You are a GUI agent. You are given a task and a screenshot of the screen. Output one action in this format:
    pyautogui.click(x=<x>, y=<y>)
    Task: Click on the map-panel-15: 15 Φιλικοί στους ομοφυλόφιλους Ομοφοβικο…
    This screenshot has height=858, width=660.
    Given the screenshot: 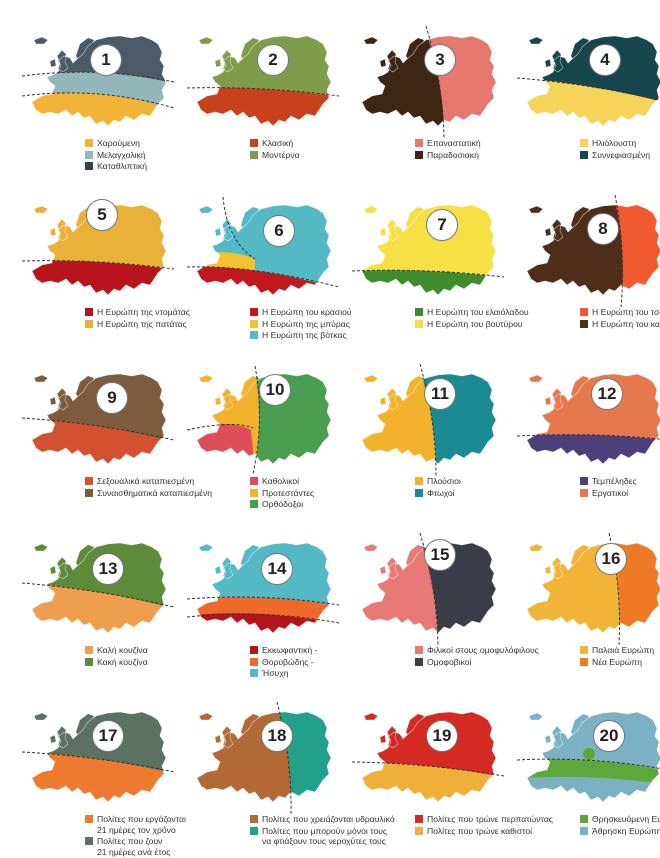 What is the action you would take?
    pyautogui.click(x=434, y=591)
    